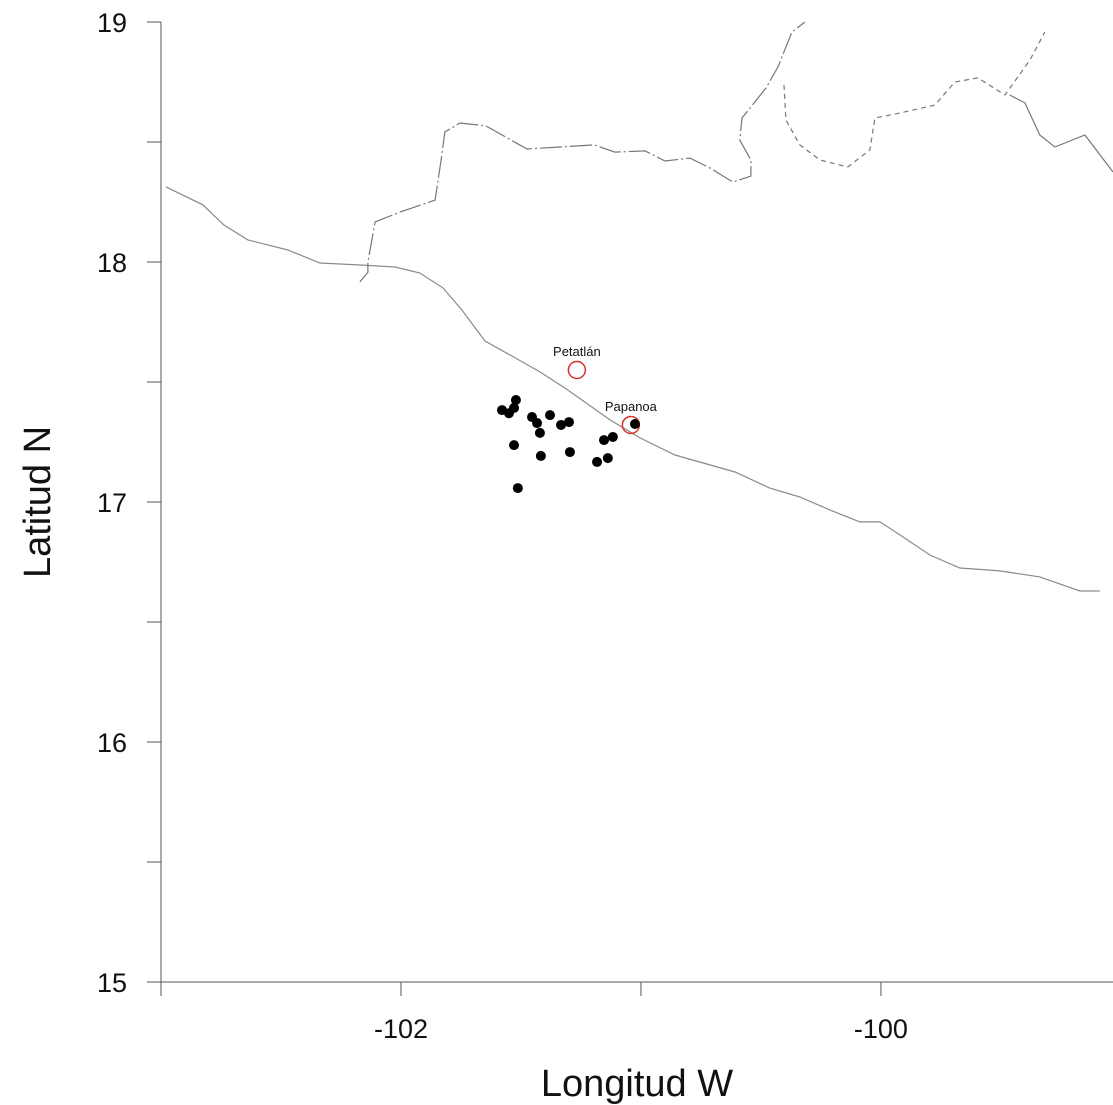  What do you see at coordinates (577, 351) in the screenshot?
I see `town-label: Petatlán` at bounding box center [577, 351].